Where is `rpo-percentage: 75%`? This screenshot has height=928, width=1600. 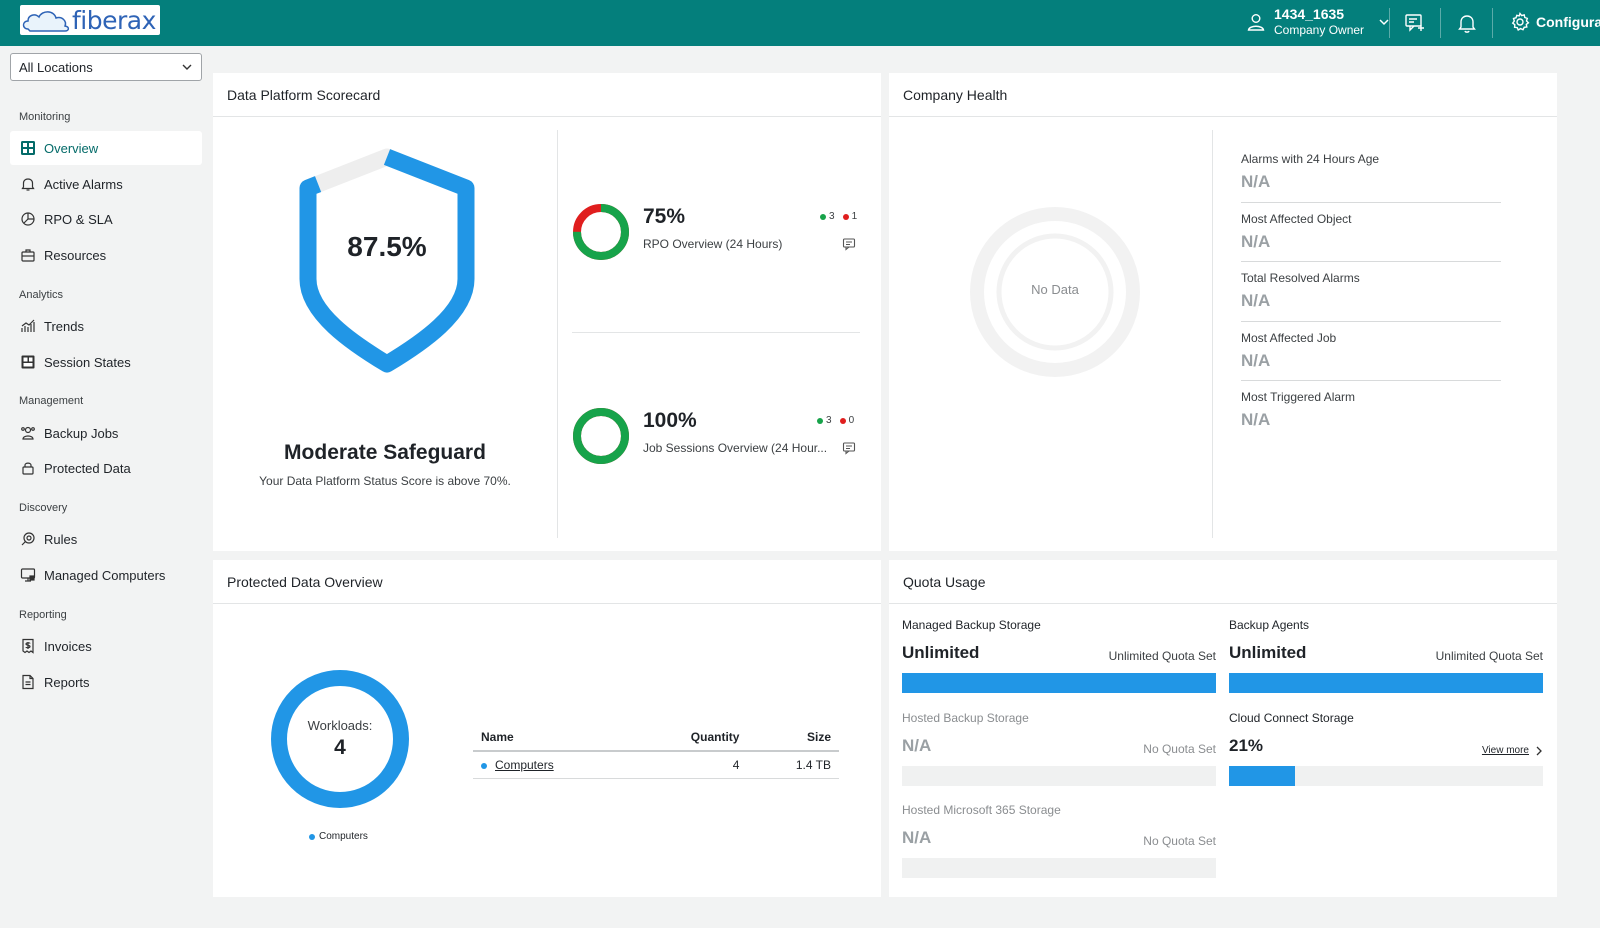 rpo-percentage: 75% is located at coordinates (664, 216).